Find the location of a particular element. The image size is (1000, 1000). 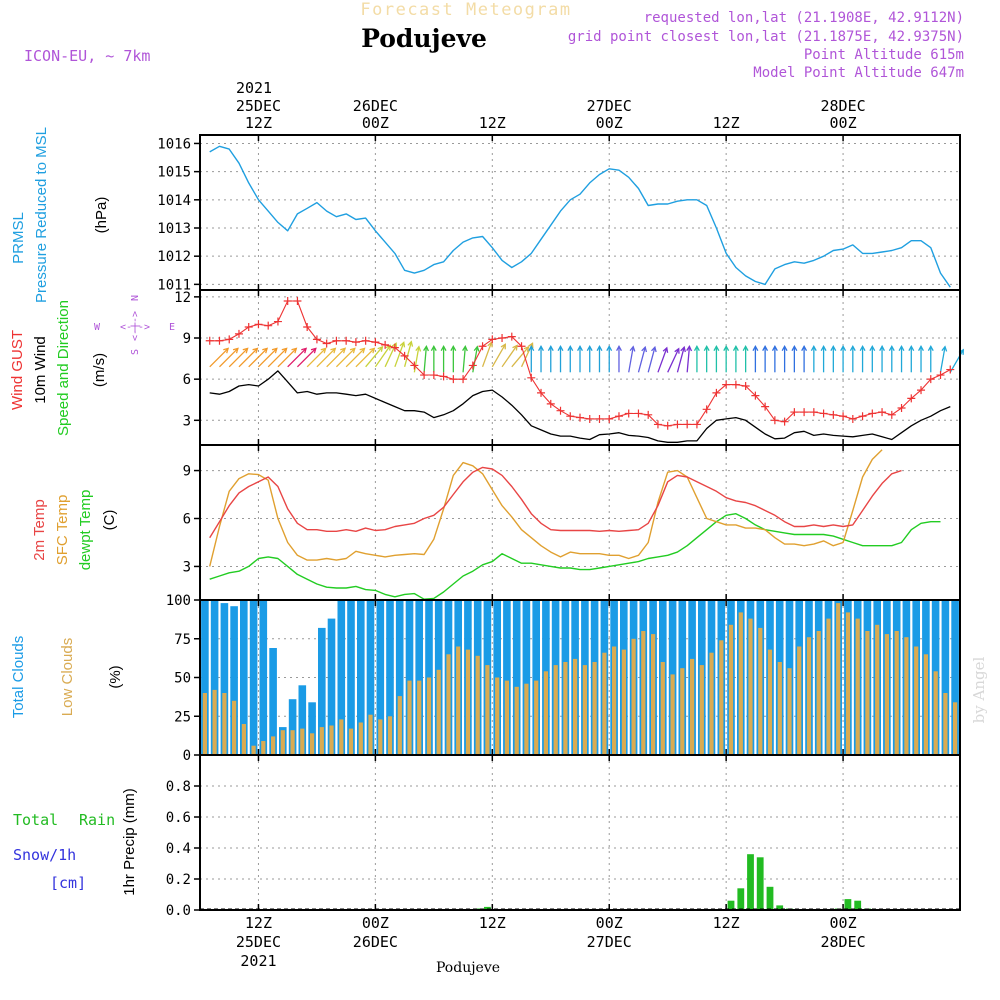

ms-label: (m/s) is located at coordinates (99, 370).